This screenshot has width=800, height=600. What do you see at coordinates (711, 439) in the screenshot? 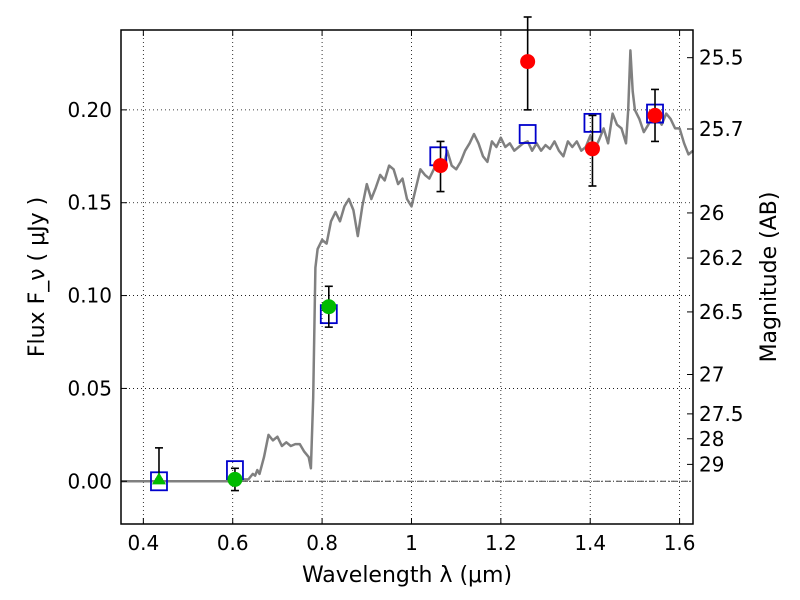
I see `y2-tick-label: 28` at bounding box center [711, 439].